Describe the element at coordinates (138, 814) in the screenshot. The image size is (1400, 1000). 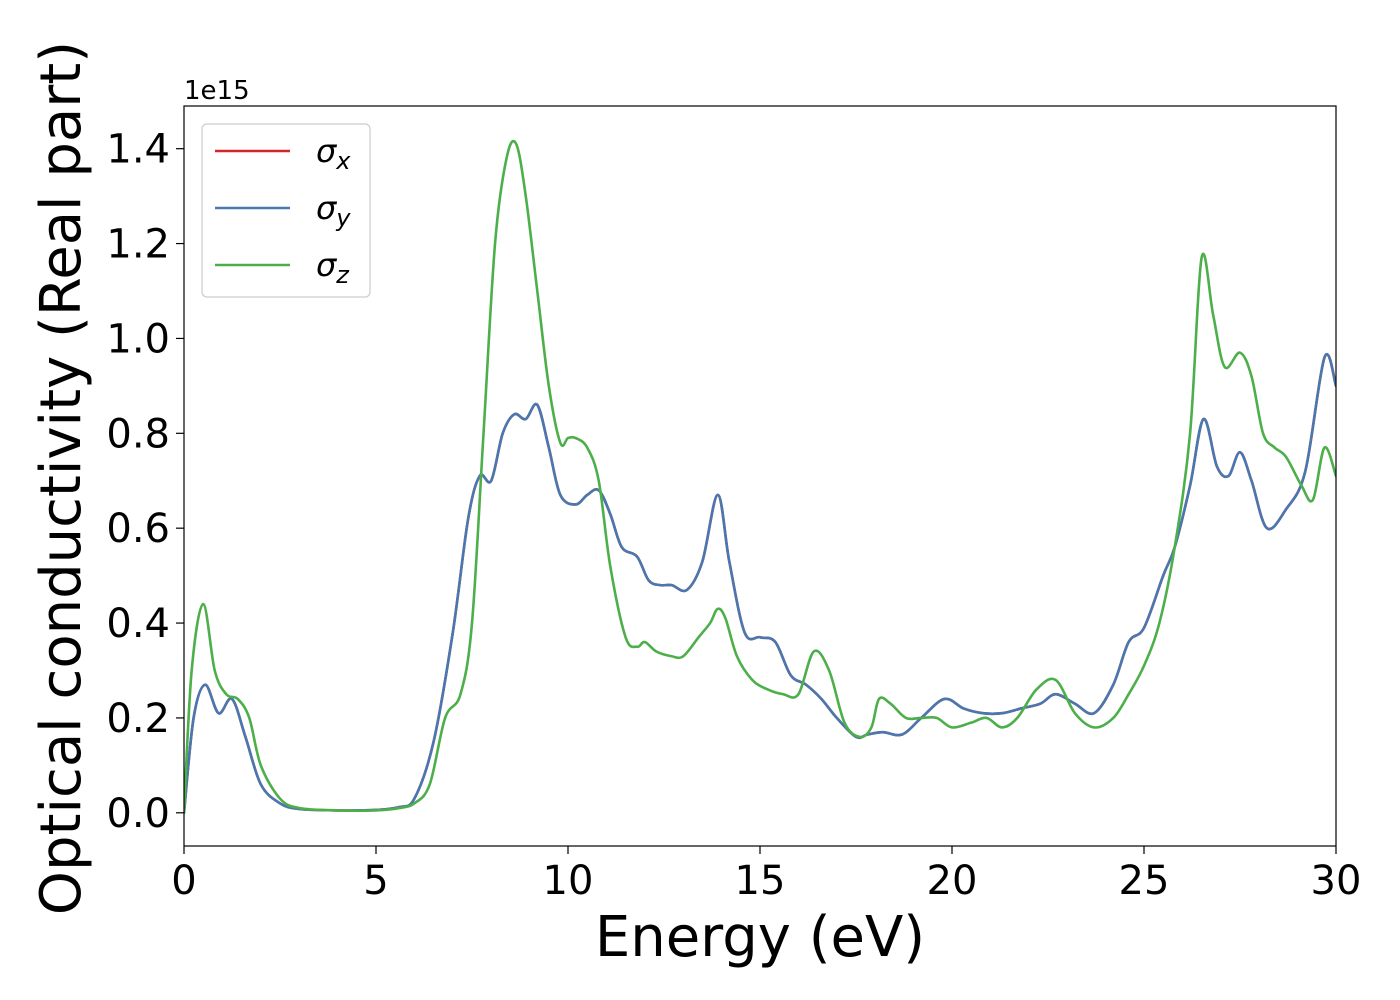
I see `y-tick-label: 0.0` at that location.